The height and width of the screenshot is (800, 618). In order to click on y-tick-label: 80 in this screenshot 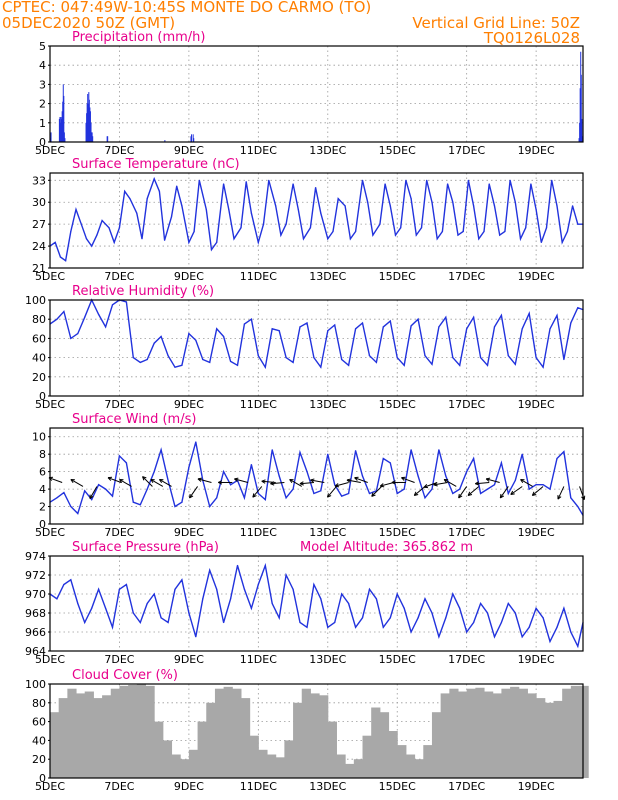, I will do `click(39, 703)`.